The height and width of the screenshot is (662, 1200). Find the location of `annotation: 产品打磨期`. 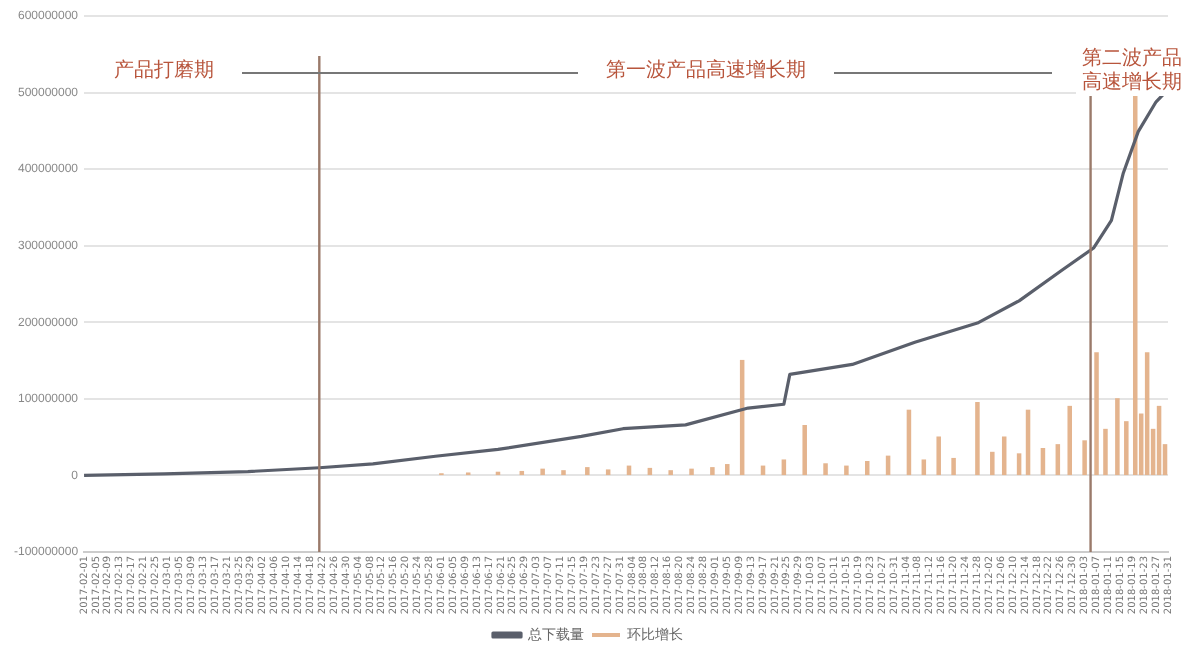

annotation: 产品打磨期 is located at coordinates (164, 72).